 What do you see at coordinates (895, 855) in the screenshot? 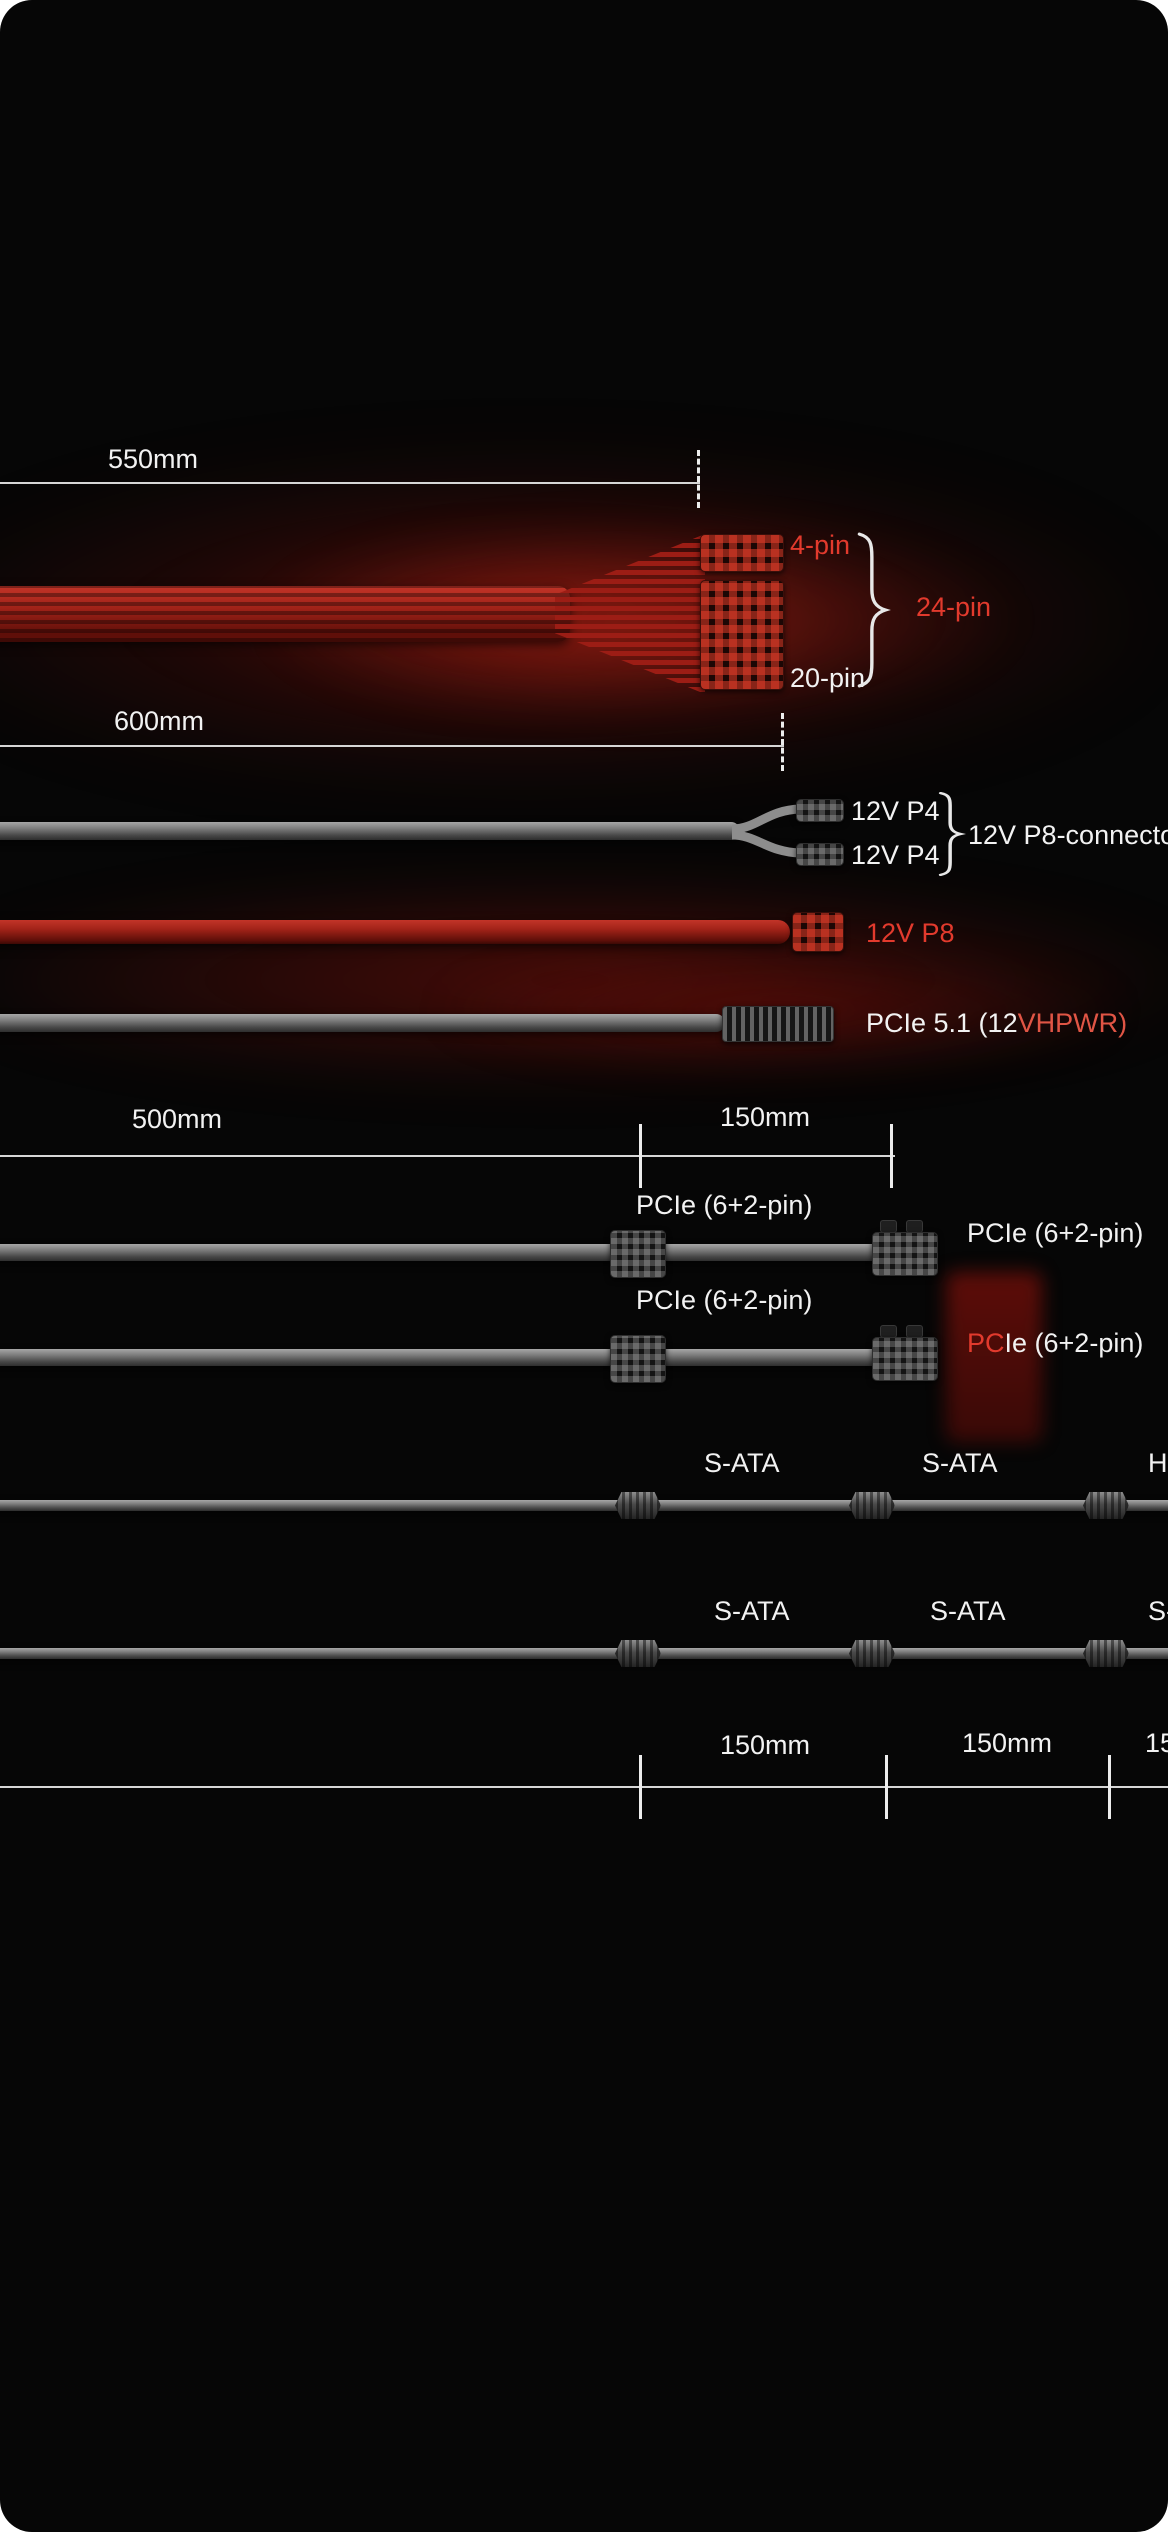
I see `cpu-p4-bottom-label: 12V P4` at bounding box center [895, 855].